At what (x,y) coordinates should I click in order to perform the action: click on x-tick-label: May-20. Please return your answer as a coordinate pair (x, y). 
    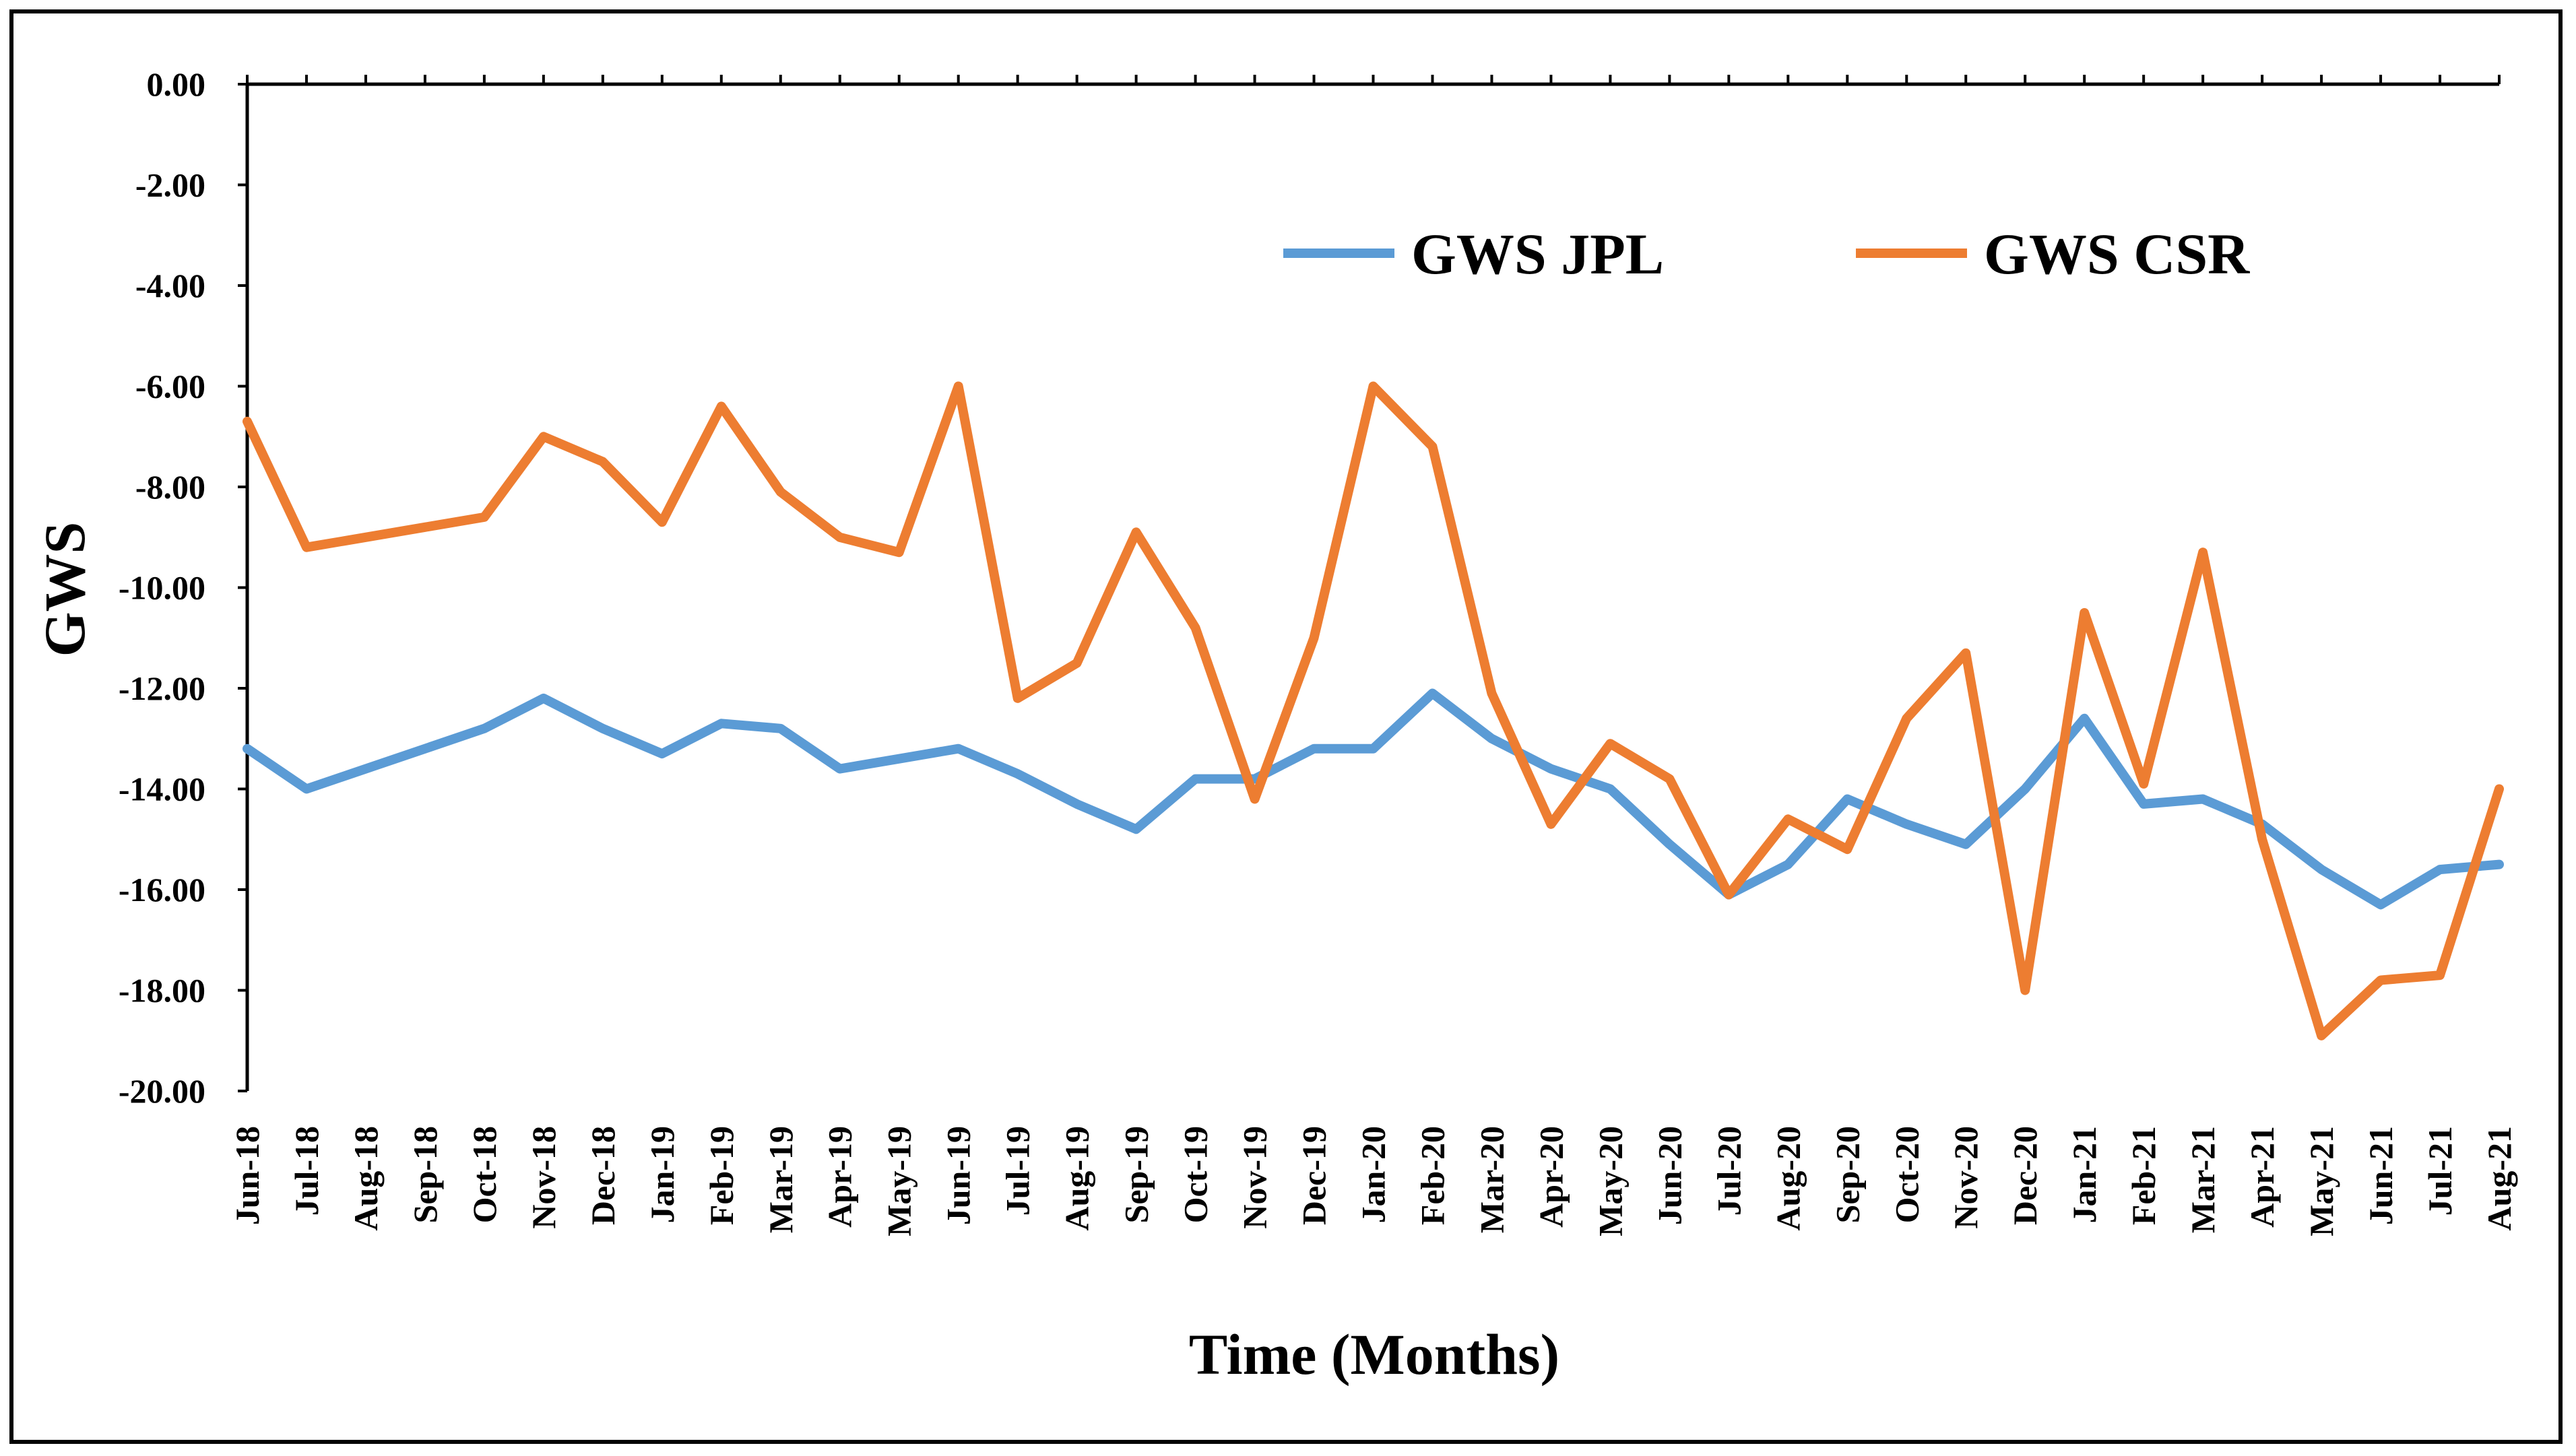
    Looking at the image, I should click on (1610, 1181).